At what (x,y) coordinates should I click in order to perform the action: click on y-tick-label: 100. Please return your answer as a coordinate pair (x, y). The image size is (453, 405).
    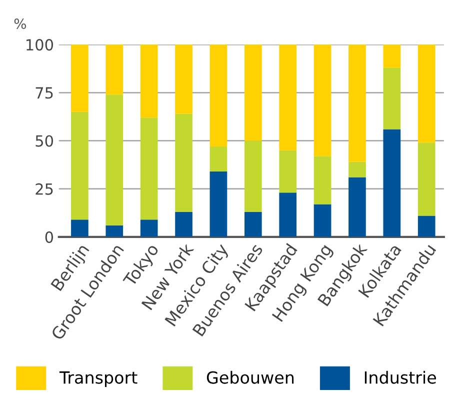
    Looking at the image, I should click on (40, 45).